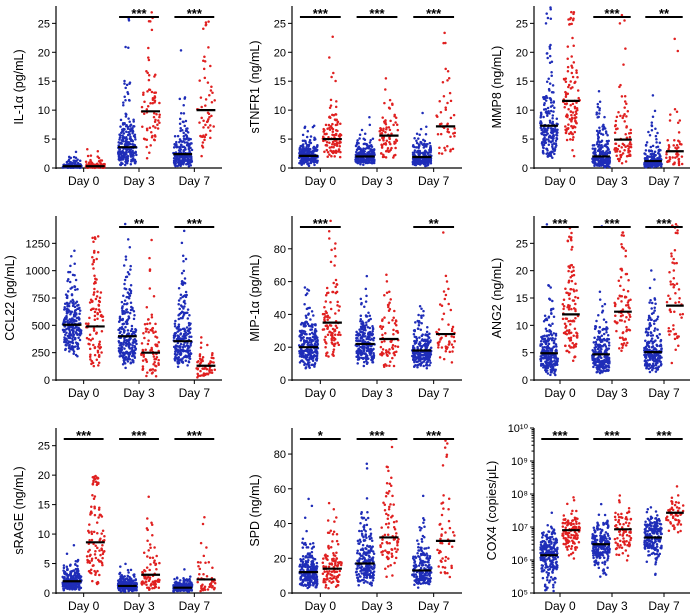  I want to click on y-tick-label: 0, so click(283, 169).